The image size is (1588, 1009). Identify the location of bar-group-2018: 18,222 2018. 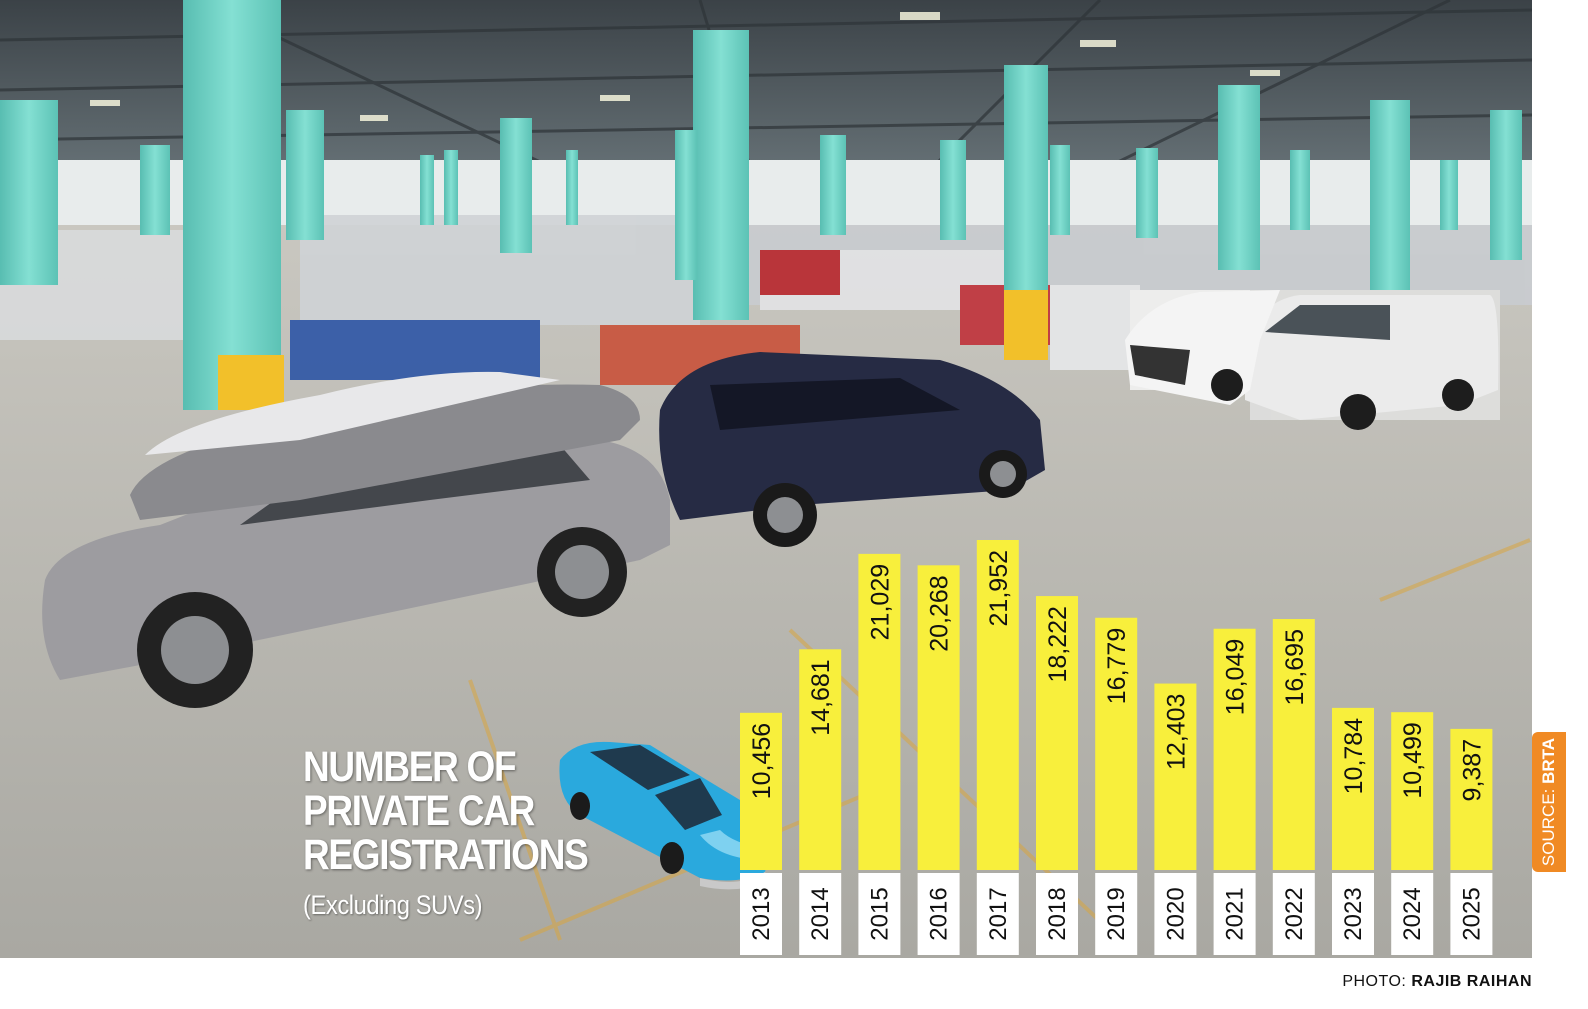
(1057, 775).